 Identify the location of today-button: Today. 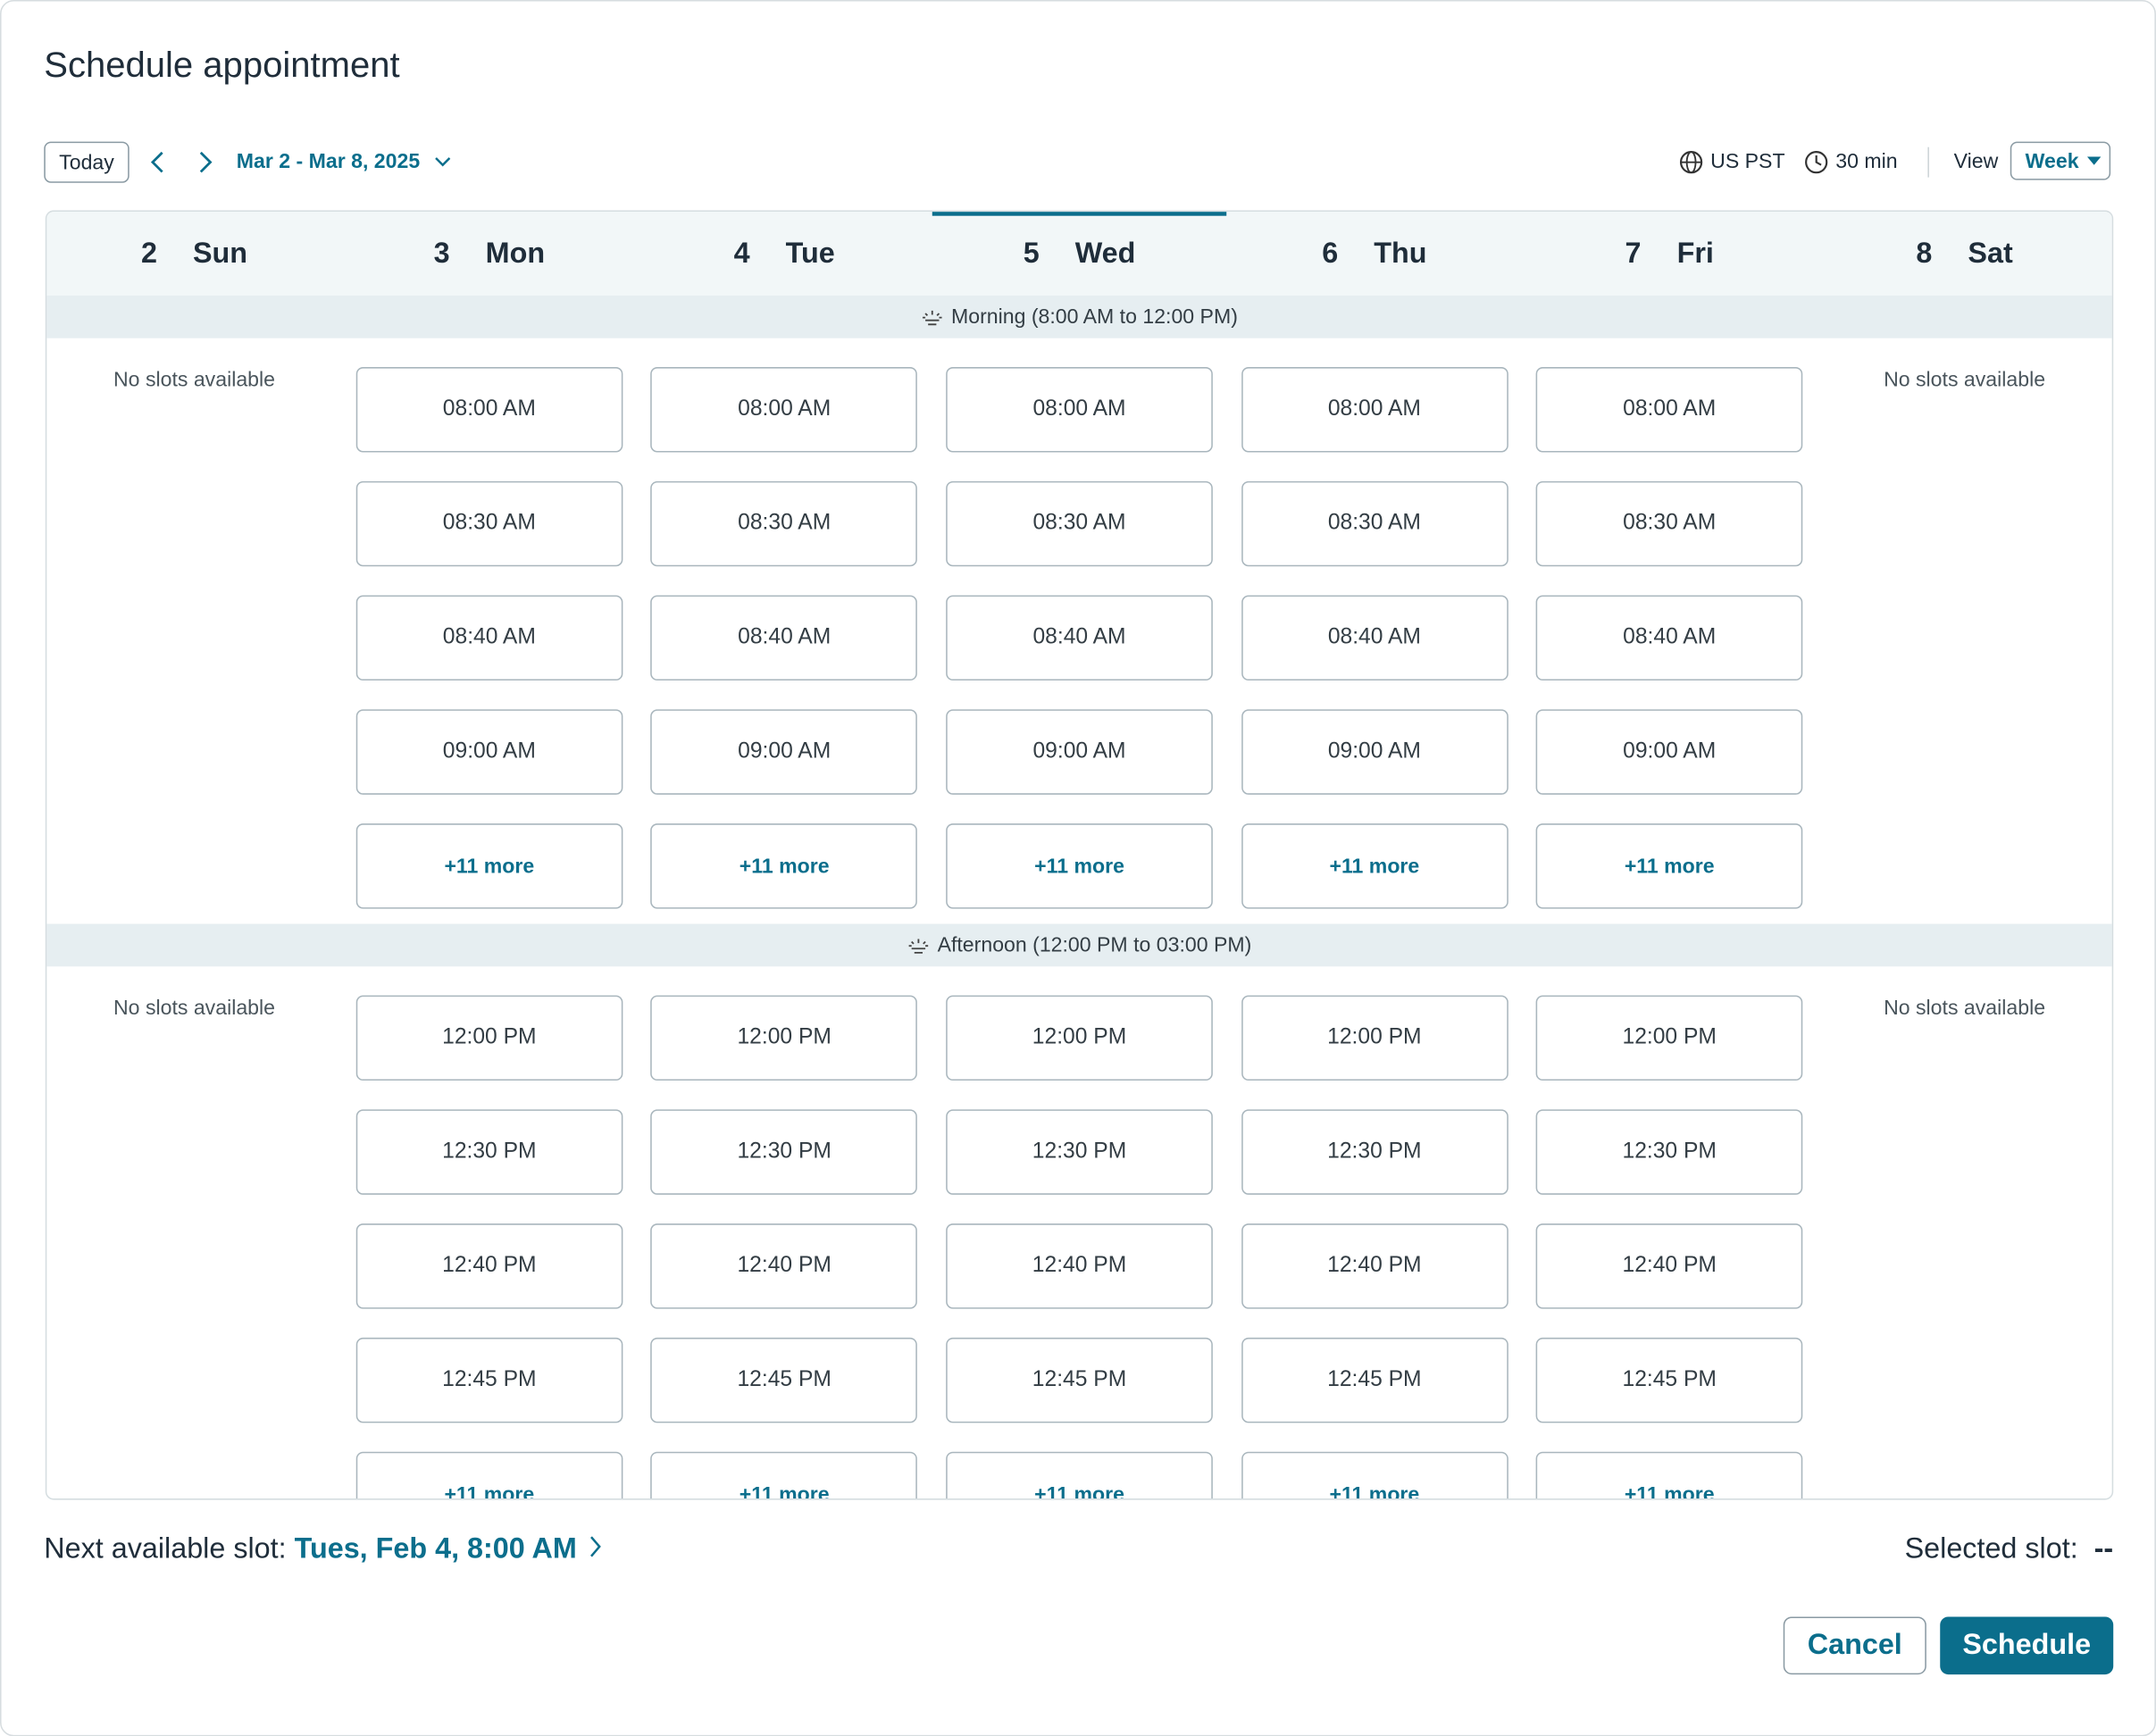
(87, 162).